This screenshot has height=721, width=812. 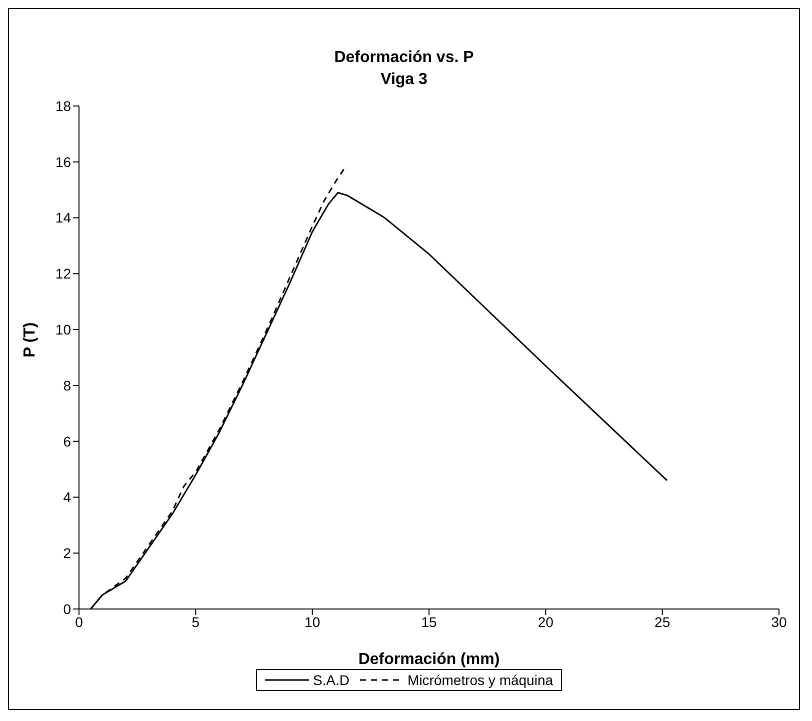 I want to click on x-tick-label: 15, so click(x=429, y=622).